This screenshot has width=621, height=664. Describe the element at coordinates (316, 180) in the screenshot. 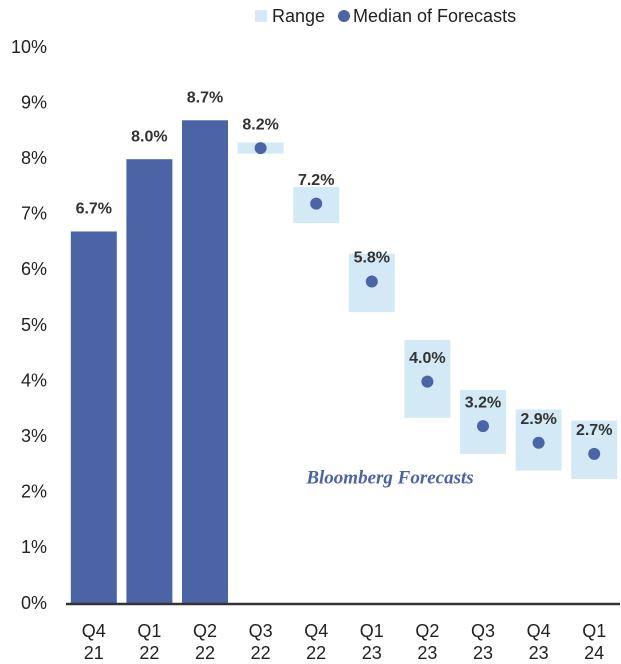

I see `data-label: 7.2%` at that location.